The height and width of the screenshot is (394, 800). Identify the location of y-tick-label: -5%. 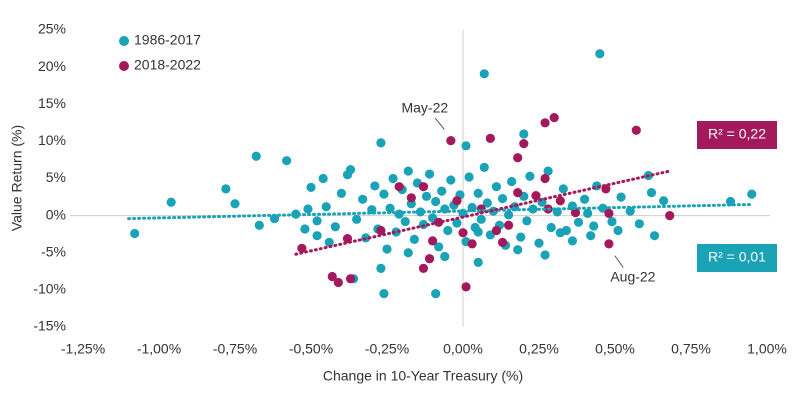
(53, 251).